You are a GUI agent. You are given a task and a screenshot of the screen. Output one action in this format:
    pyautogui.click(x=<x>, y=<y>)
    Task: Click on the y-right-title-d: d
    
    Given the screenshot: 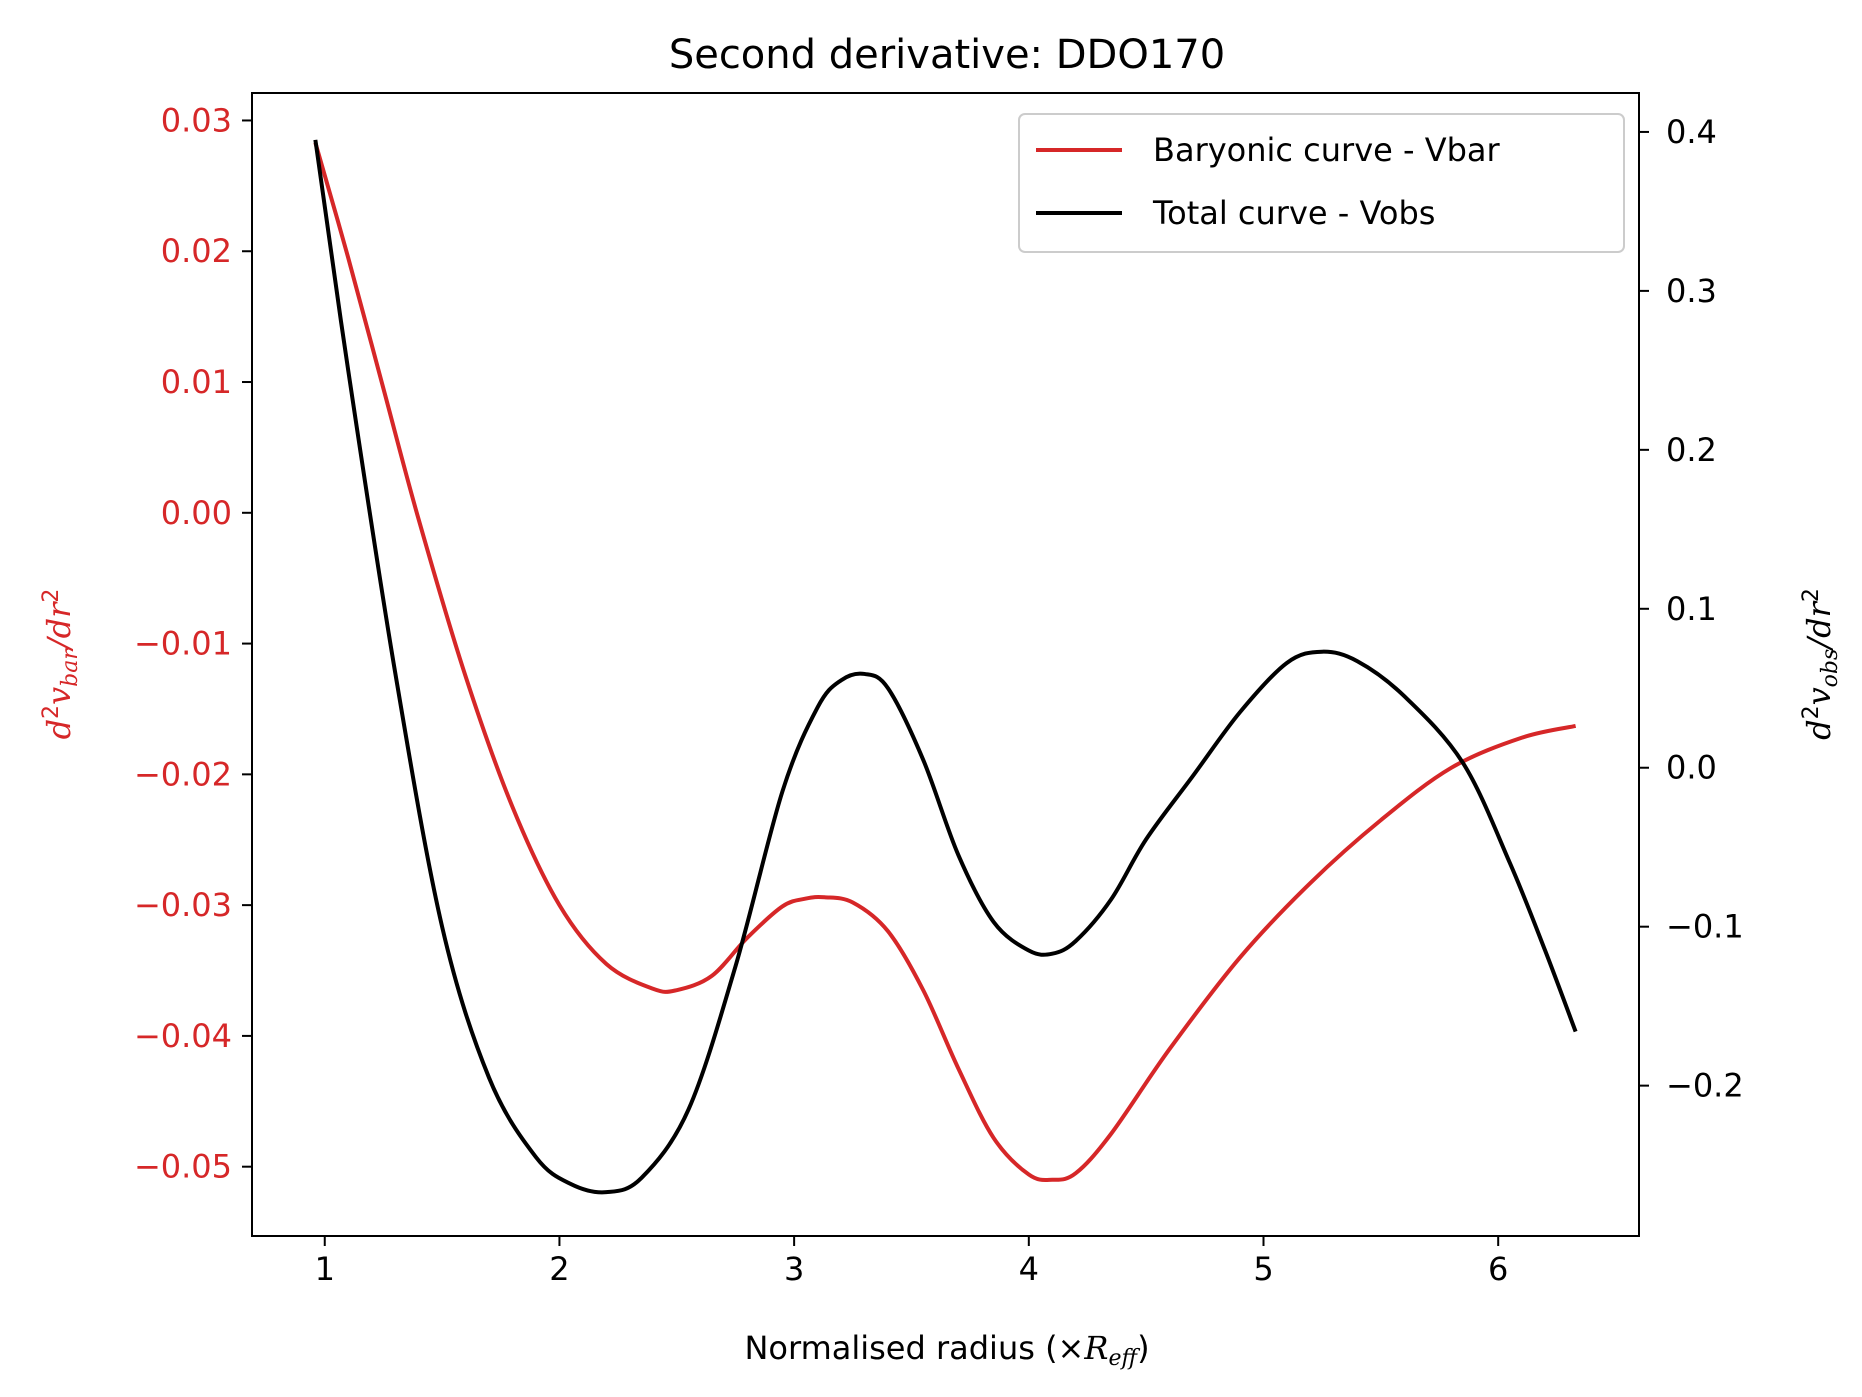 What is the action you would take?
    pyautogui.click(x=1819, y=729)
    